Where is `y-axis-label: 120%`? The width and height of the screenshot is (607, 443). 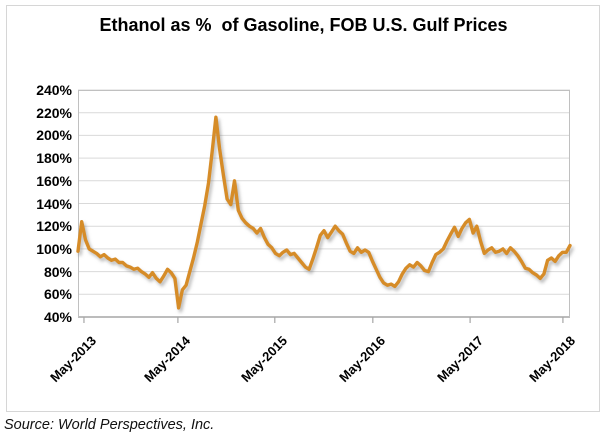
y-axis-label: 120% is located at coordinates (54, 226).